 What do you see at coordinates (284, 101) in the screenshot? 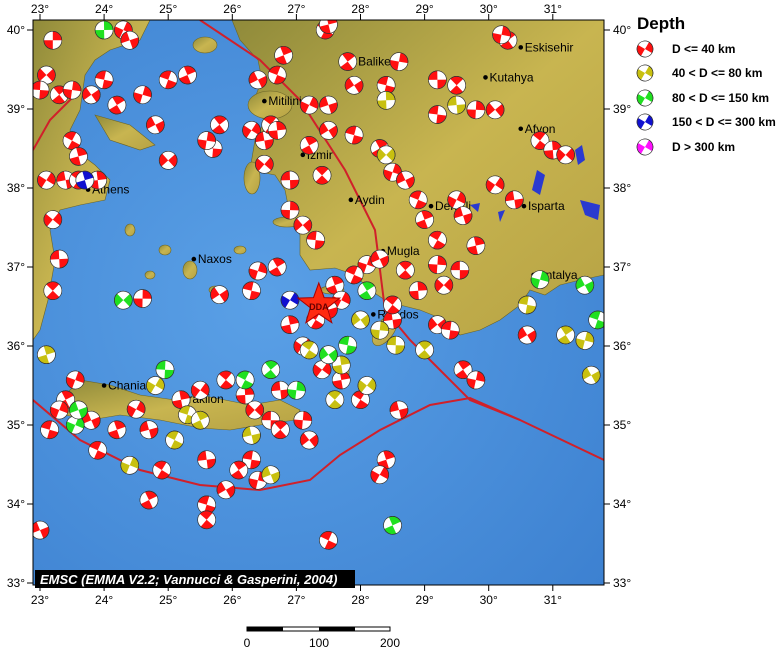
I see `city-label: Mitilini` at bounding box center [284, 101].